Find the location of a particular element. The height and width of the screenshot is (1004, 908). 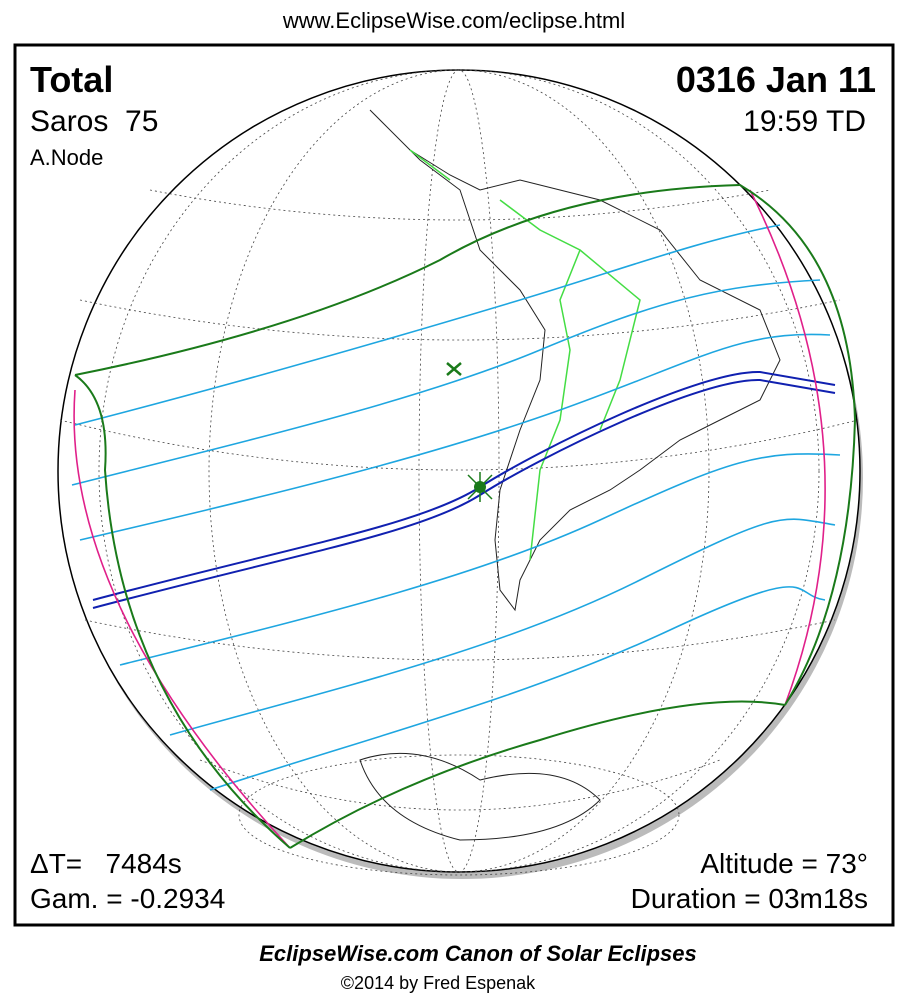

node: A.Node is located at coordinates (66, 157).